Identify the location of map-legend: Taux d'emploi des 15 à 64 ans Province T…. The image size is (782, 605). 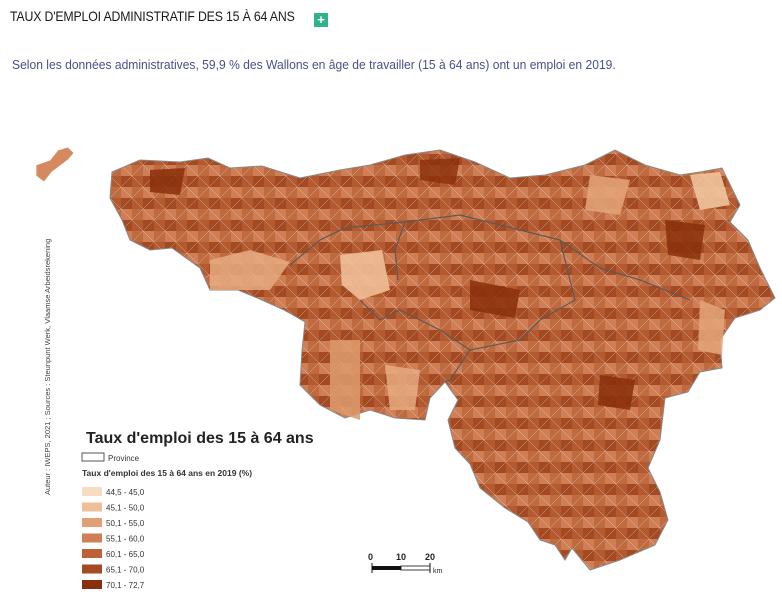
(197, 510).